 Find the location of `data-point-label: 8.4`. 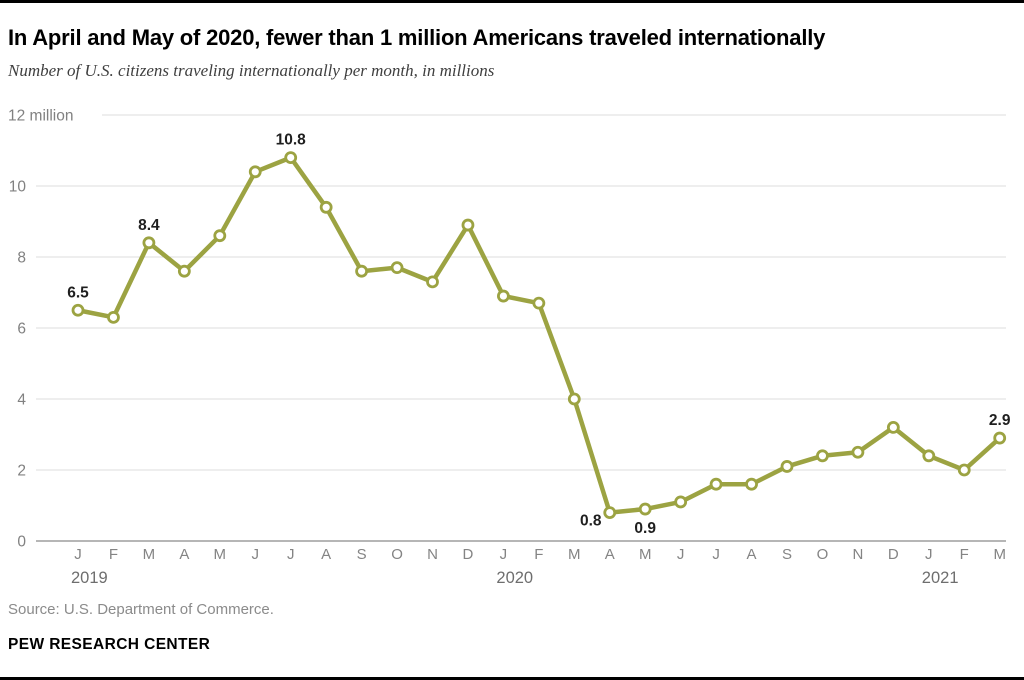

data-point-label: 8.4 is located at coordinates (149, 225).